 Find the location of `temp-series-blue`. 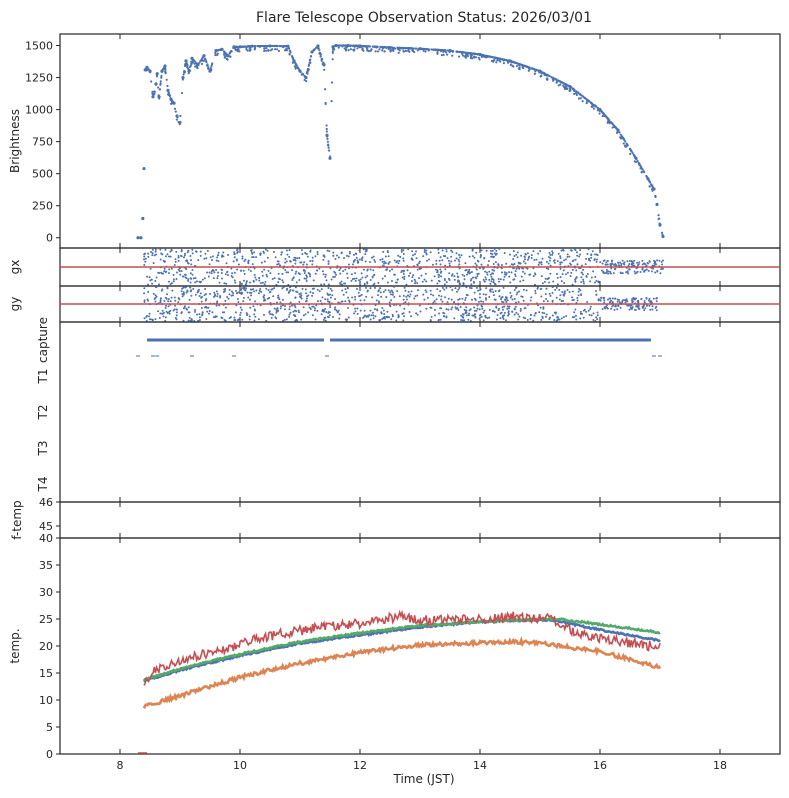

temp-series-blue is located at coordinates (402, 650).